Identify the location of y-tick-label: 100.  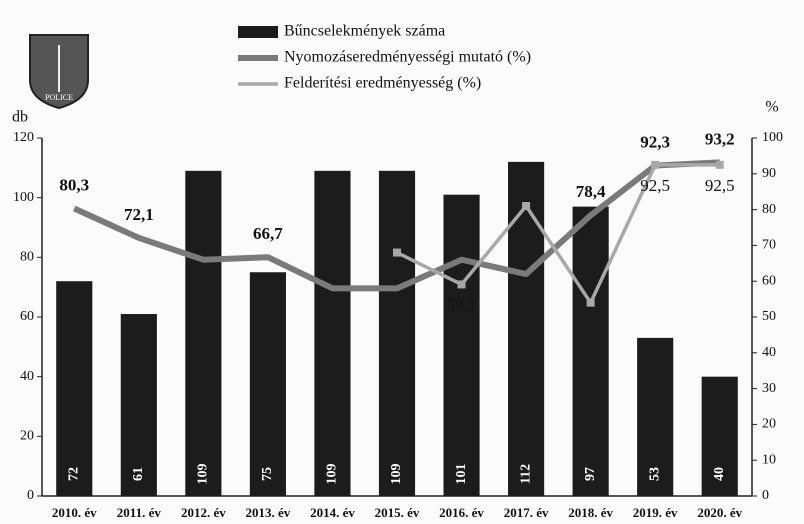
(23, 197).